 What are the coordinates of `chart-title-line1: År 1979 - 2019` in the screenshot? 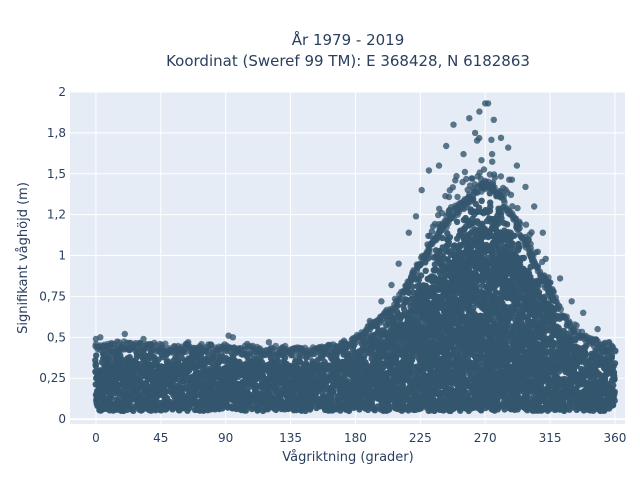 It's located at (348, 39).